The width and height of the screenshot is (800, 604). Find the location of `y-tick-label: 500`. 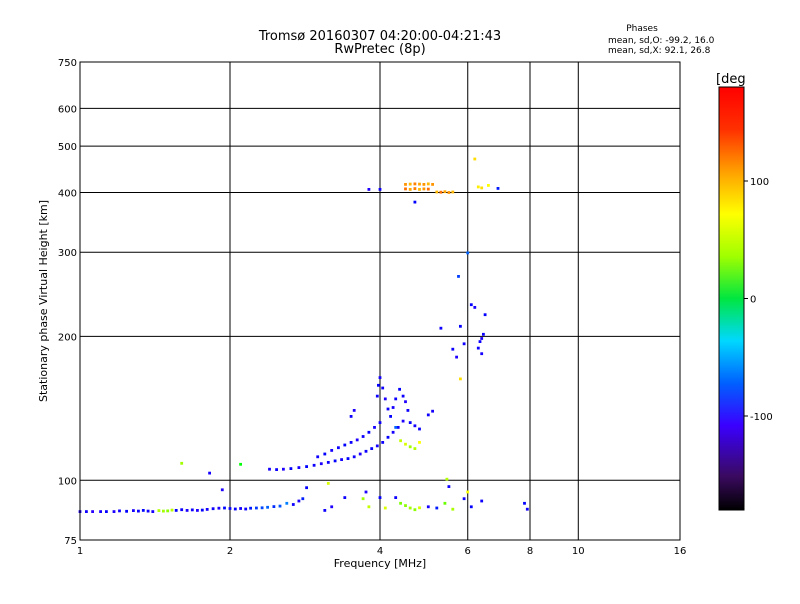

y-tick-label: 500 is located at coordinates (67, 147).